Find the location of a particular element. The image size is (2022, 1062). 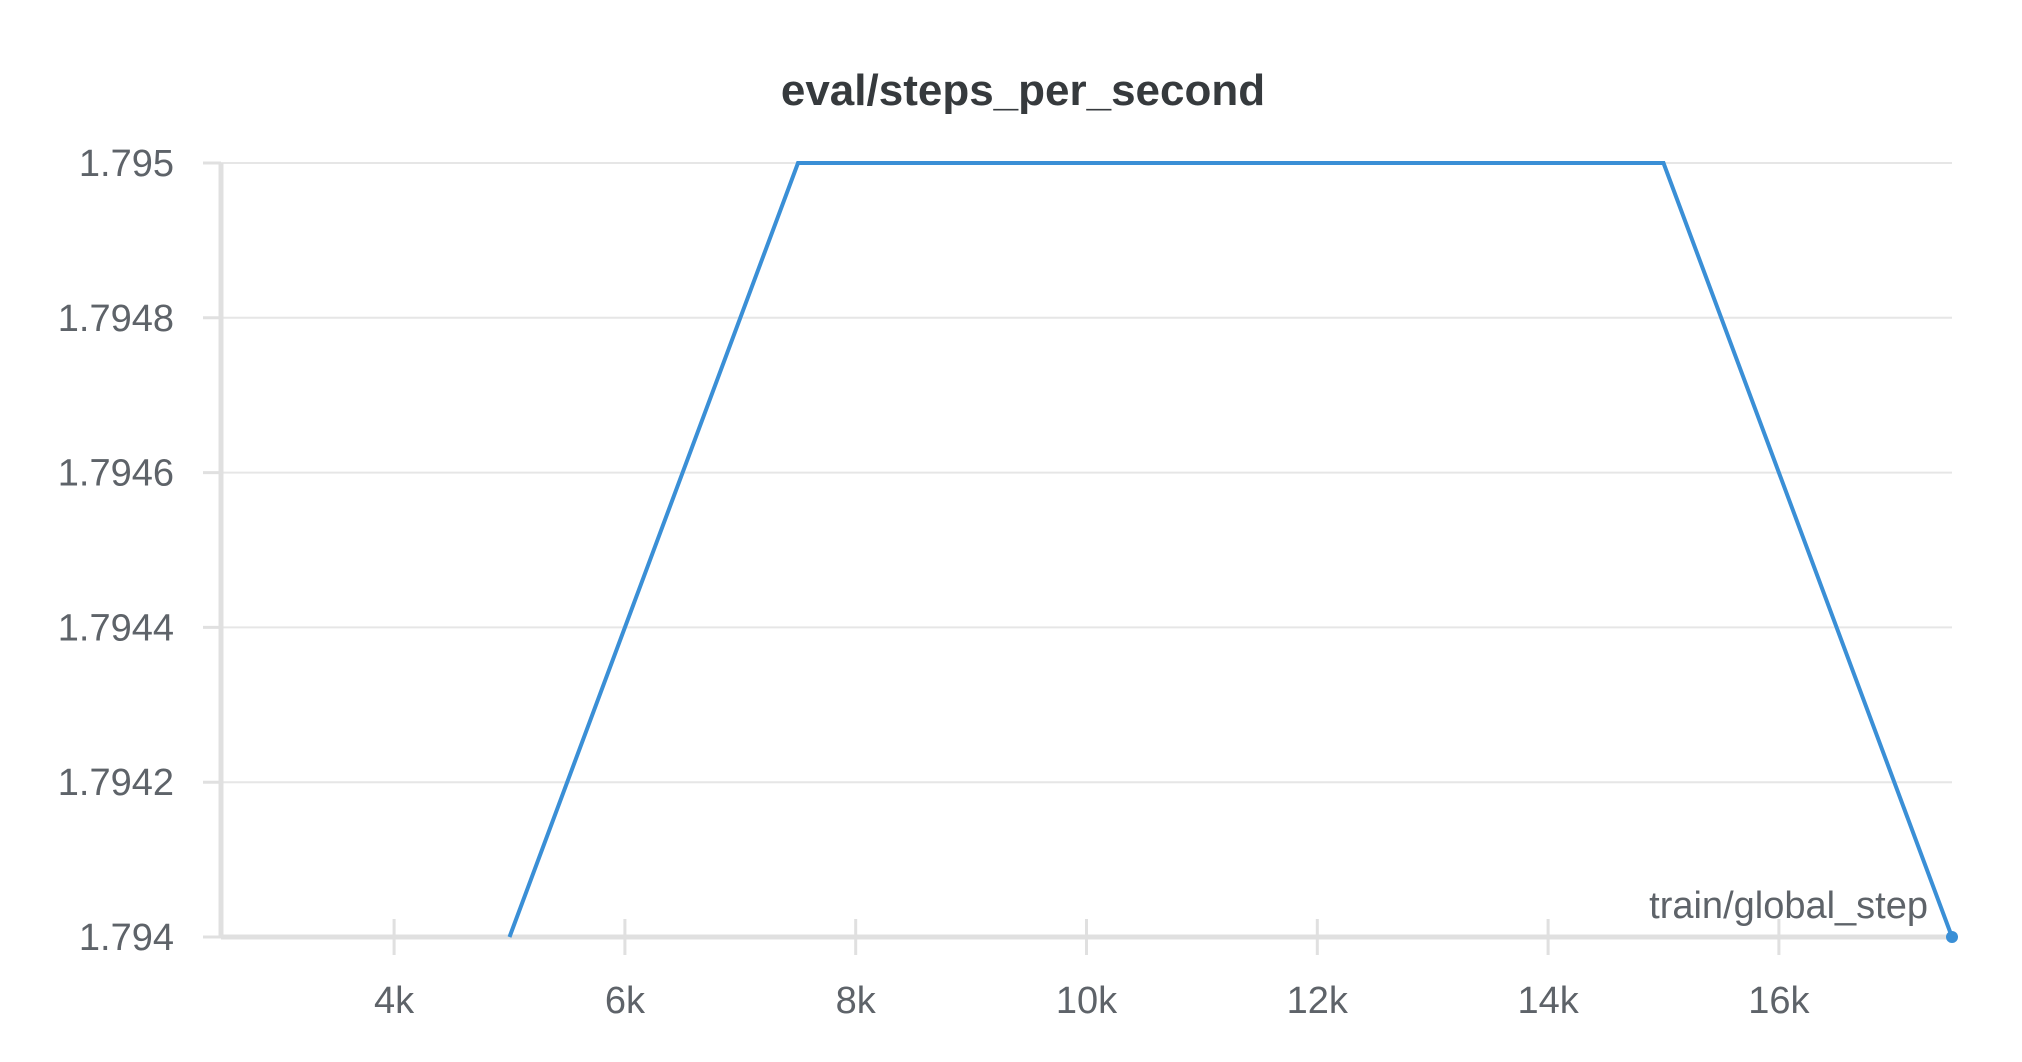

x-tick-label: 16k is located at coordinates (1779, 1001).